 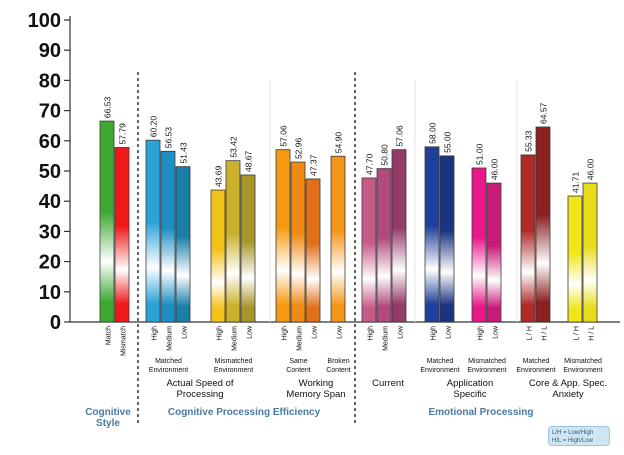 I want to click on y-tick-label: 10, so click(x=50, y=293).